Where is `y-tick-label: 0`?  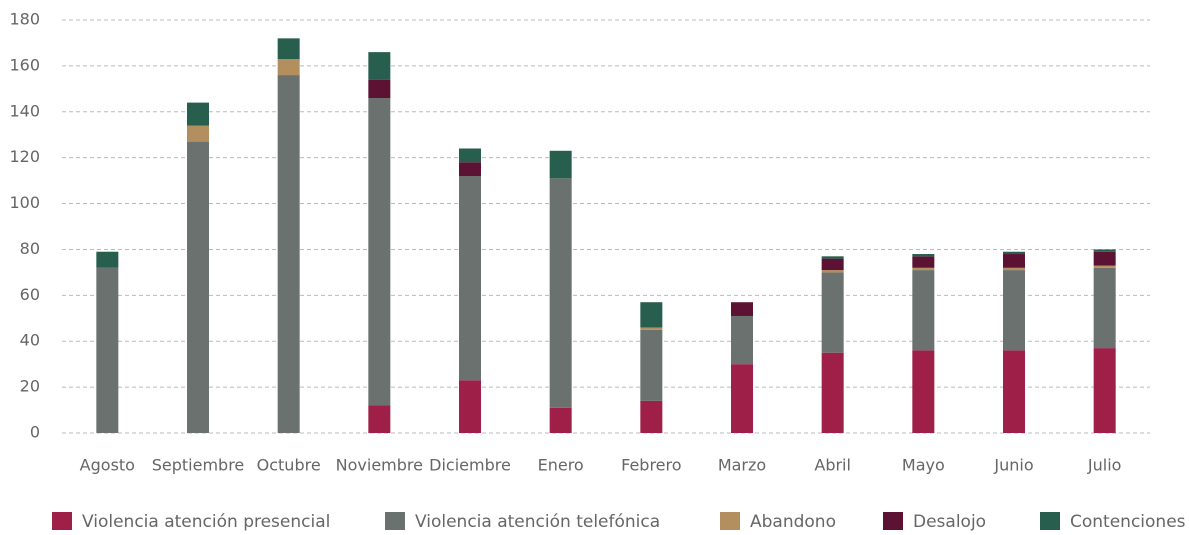 y-tick-label: 0 is located at coordinates (35, 432).